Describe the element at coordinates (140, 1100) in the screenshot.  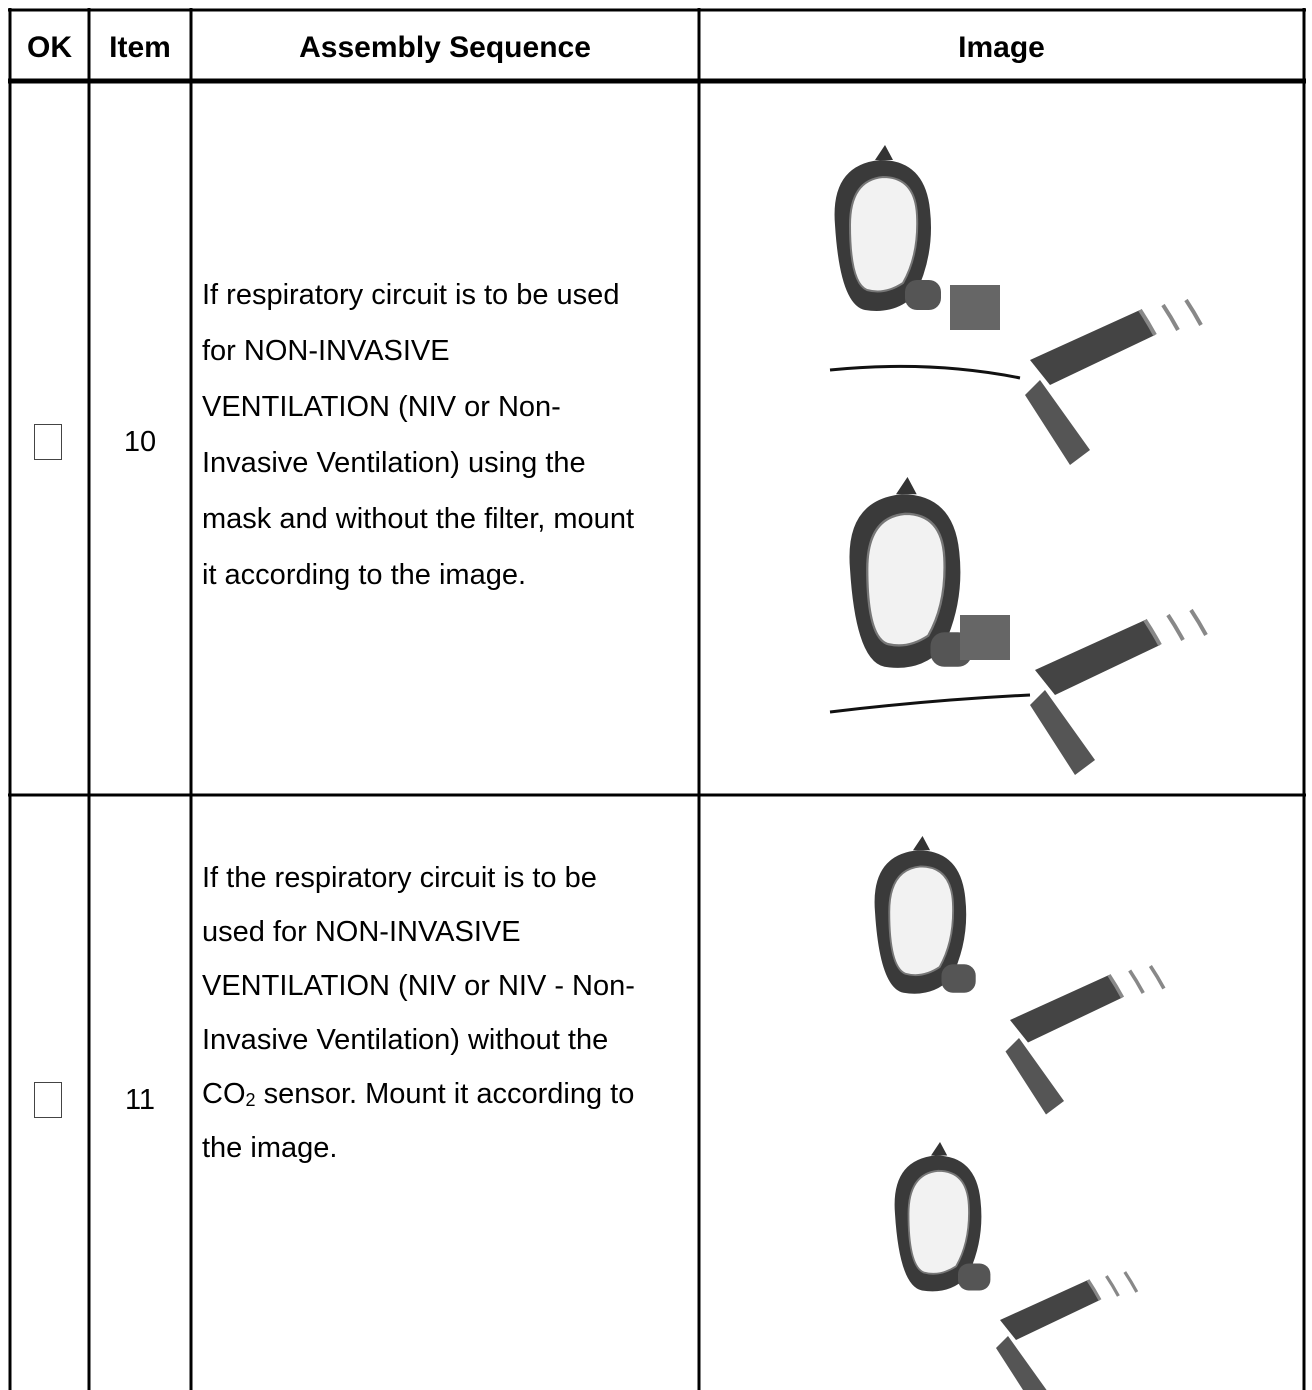
I see `item-number: 11` at that location.